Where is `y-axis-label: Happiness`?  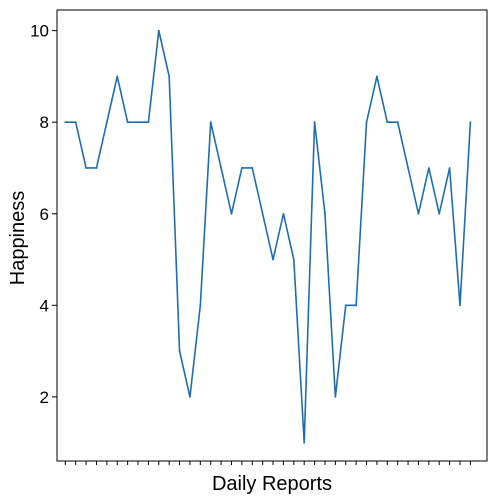 y-axis-label: Happiness is located at coordinates (18, 238).